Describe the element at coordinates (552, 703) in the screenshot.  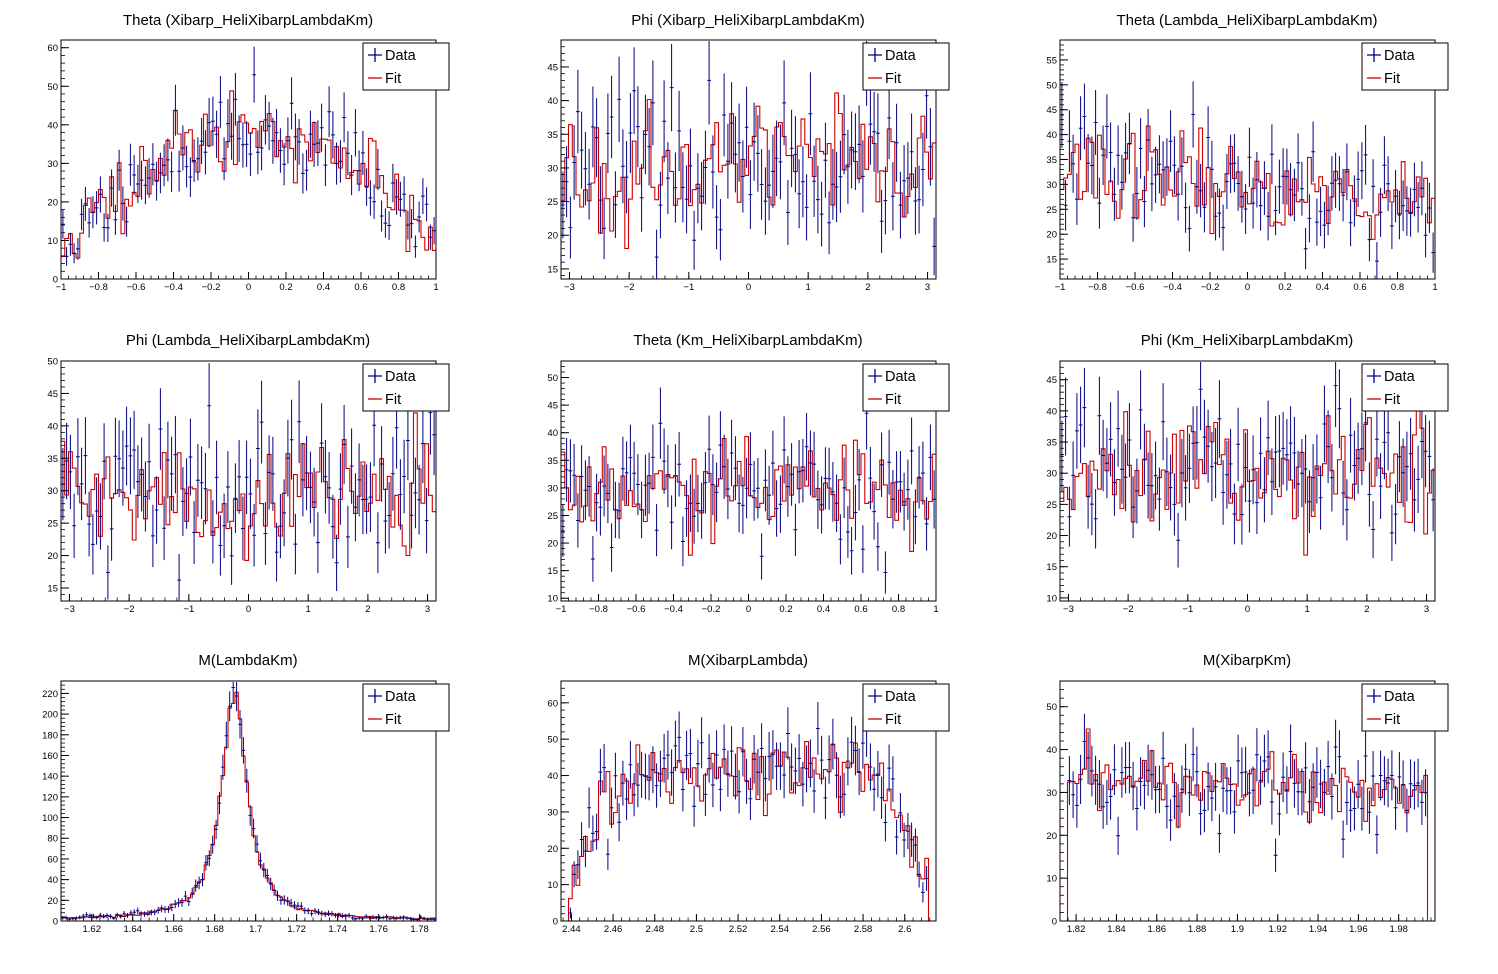
I see `y-tick-label: 60` at that location.